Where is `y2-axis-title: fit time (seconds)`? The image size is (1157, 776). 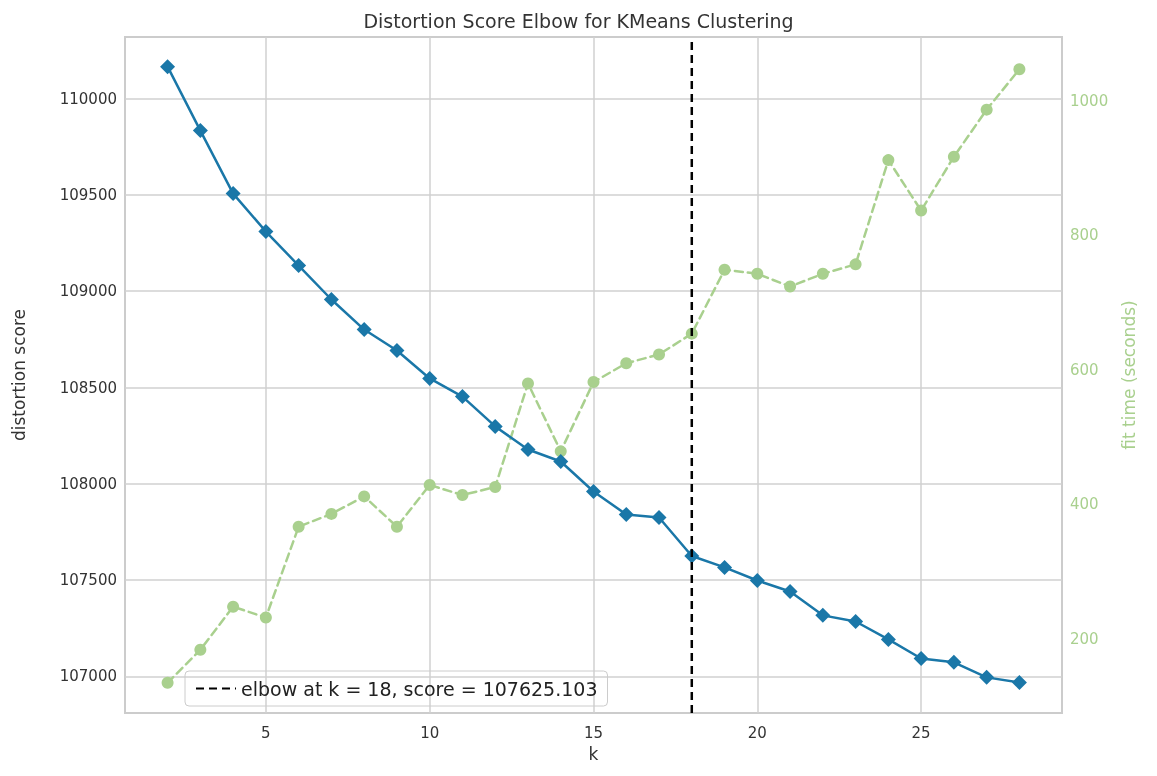
y2-axis-title: fit time (seconds) is located at coordinates (1128, 375).